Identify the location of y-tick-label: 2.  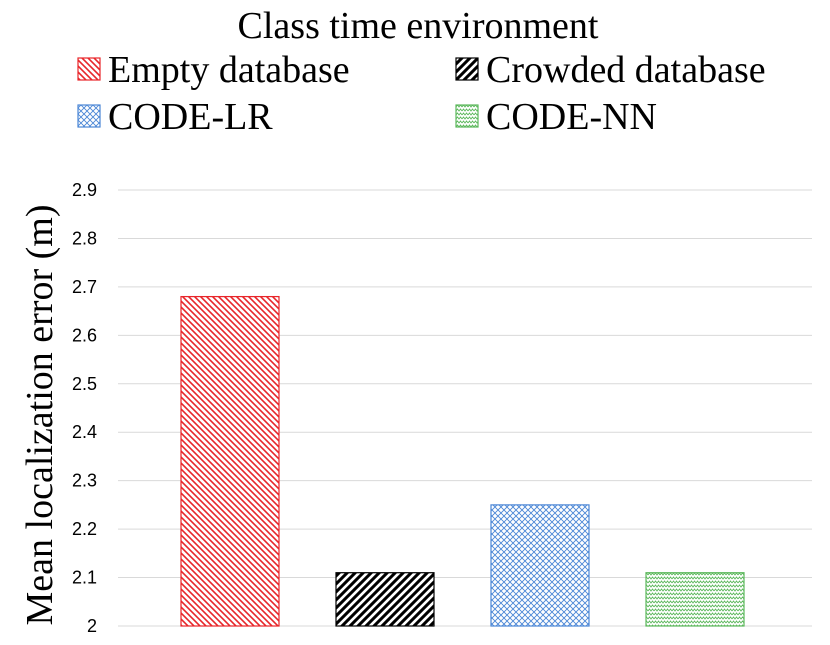
(92, 626).